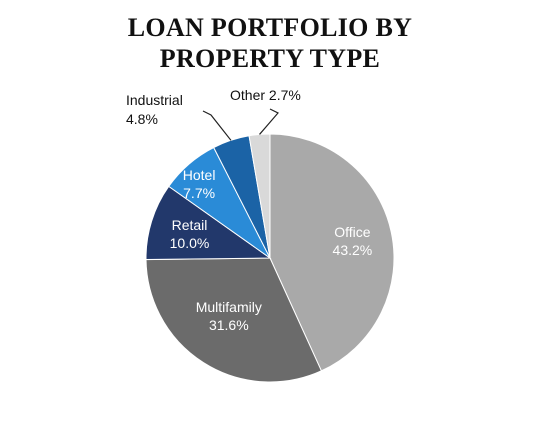  What do you see at coordinates (229, 325) in the screenshot?
I see `slice-value-multifamily: 31.6%` at bounding box center [229, 325].